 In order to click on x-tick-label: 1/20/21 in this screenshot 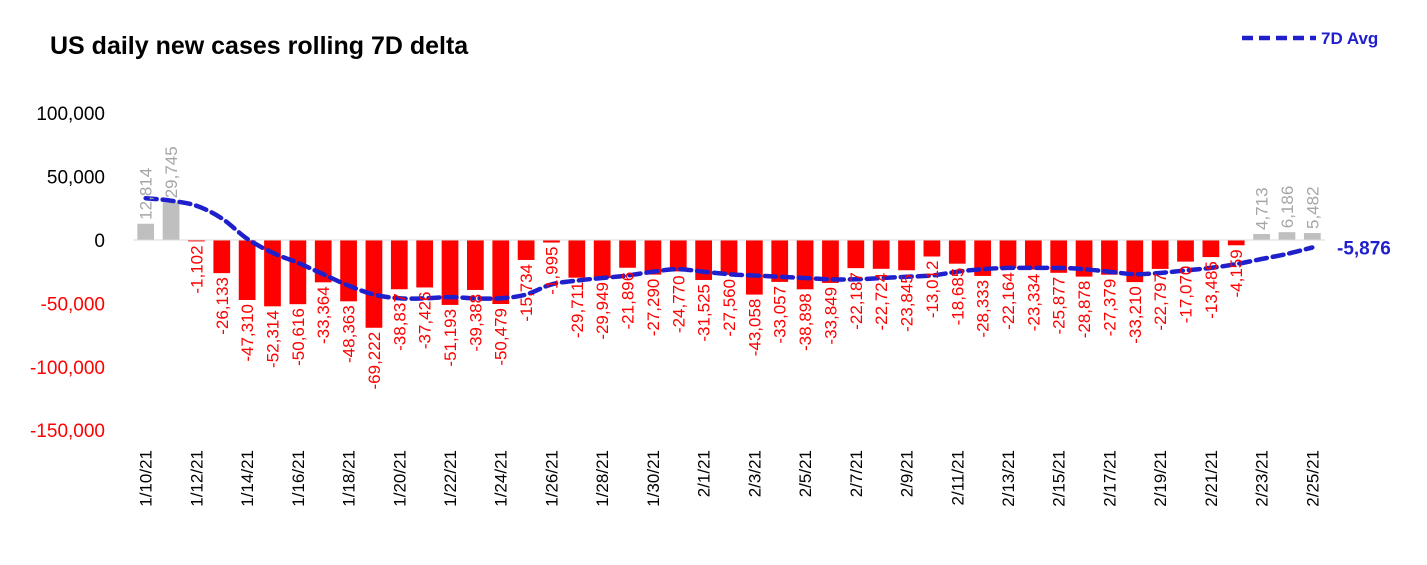, I will do `click(399, 478)`.